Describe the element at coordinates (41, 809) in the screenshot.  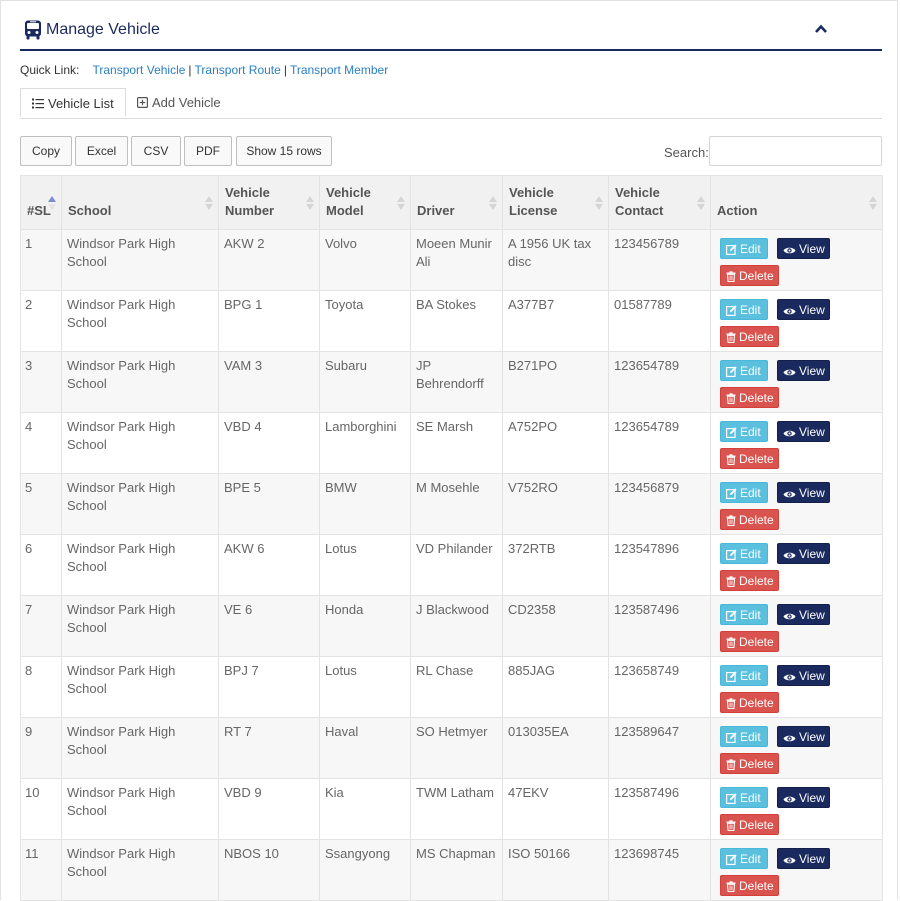
I see `cell-sl: 10` at that location.